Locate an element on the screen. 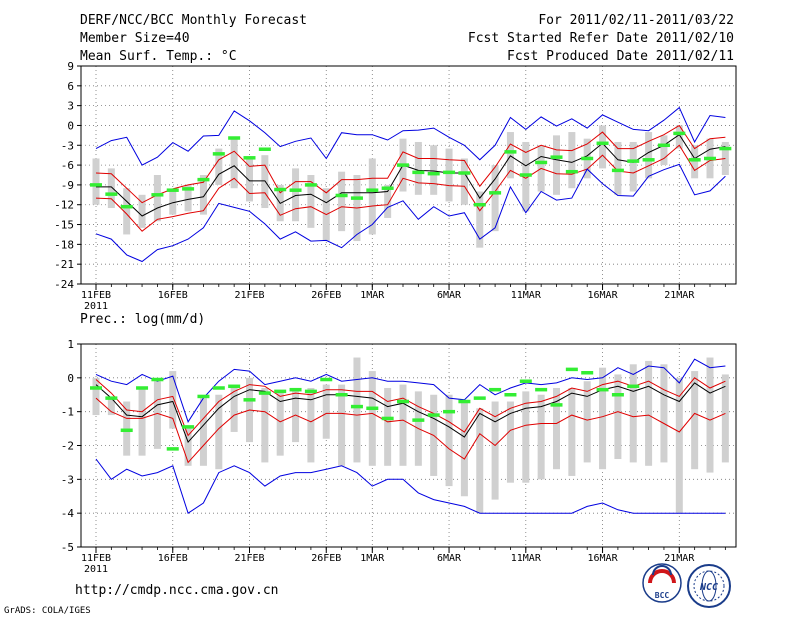  y-tick-label: 0 is located at coordinates (70, 125).